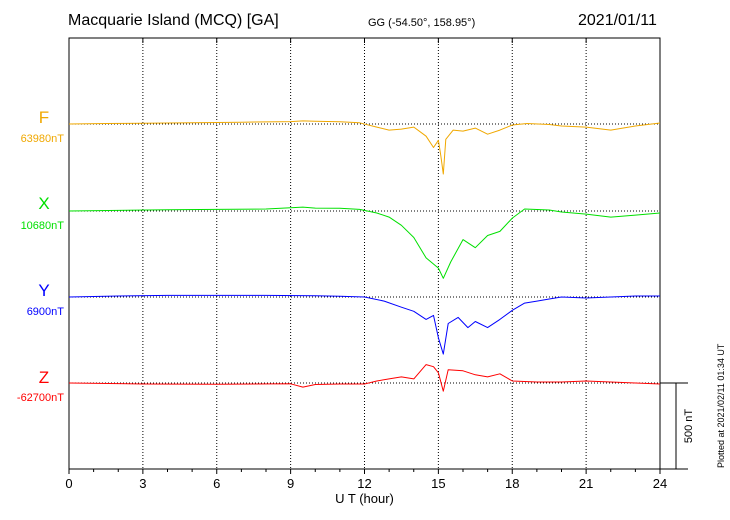 Image resolution: width=730 pixels, height=520 pixels. Describe the element at coordinates (721, 405) in the screenshot. I see `plotted-timestamp: Plotted at 2021/02/11 01:34 UT` at that location.